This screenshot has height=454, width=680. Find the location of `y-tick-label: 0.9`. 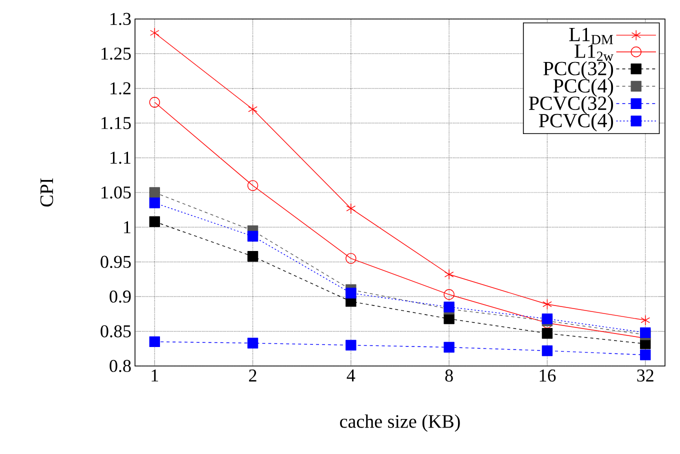

y-tick-label: 0.9 is located at coordinates (120, 296).